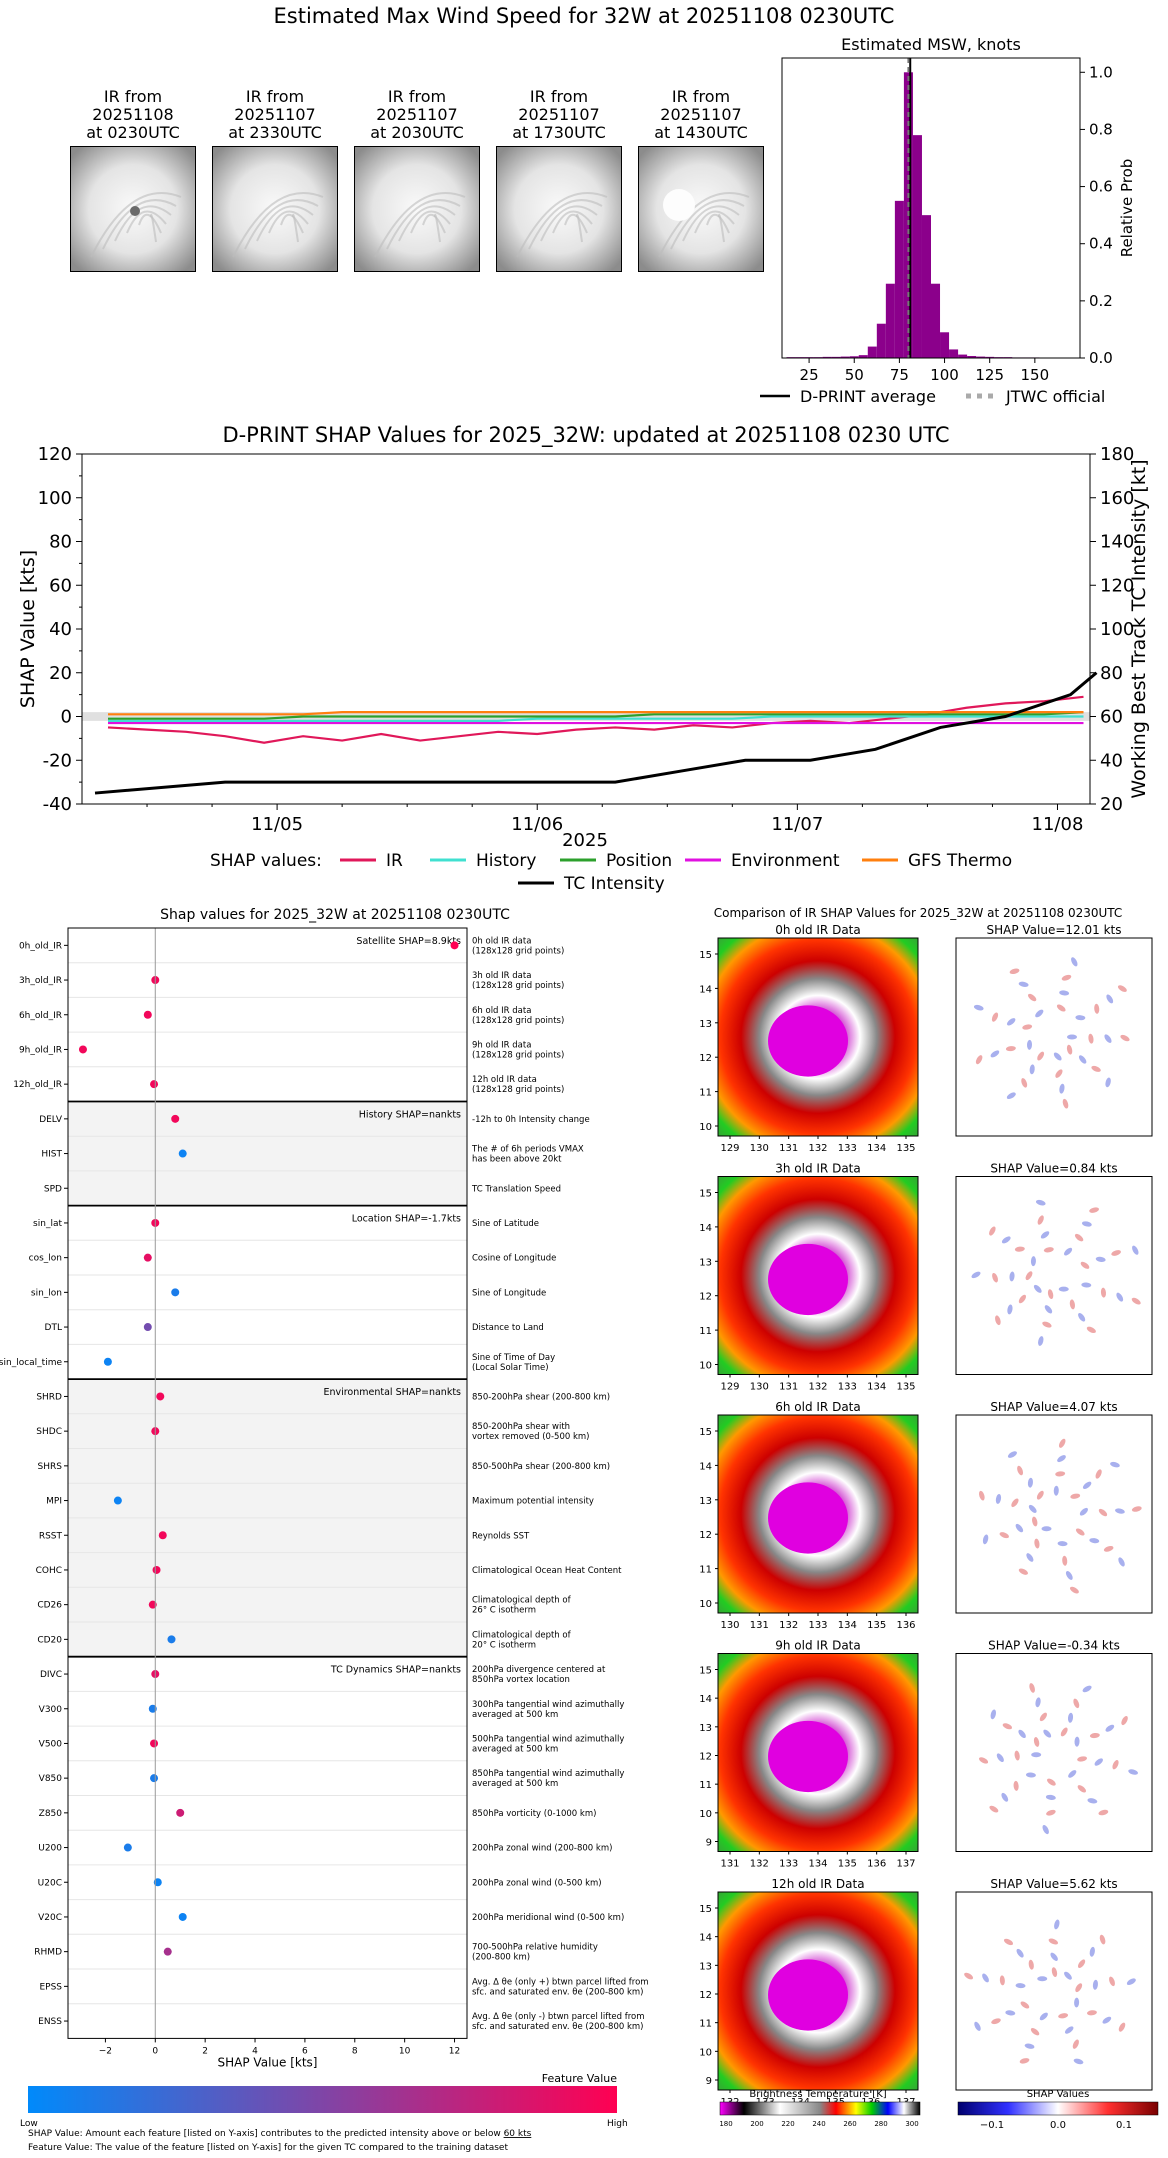 The image size is (1168, 2158). Describe the element at coordinates (709, 1843) in the screenshot. I see `y-tick-label: 9` at that location.